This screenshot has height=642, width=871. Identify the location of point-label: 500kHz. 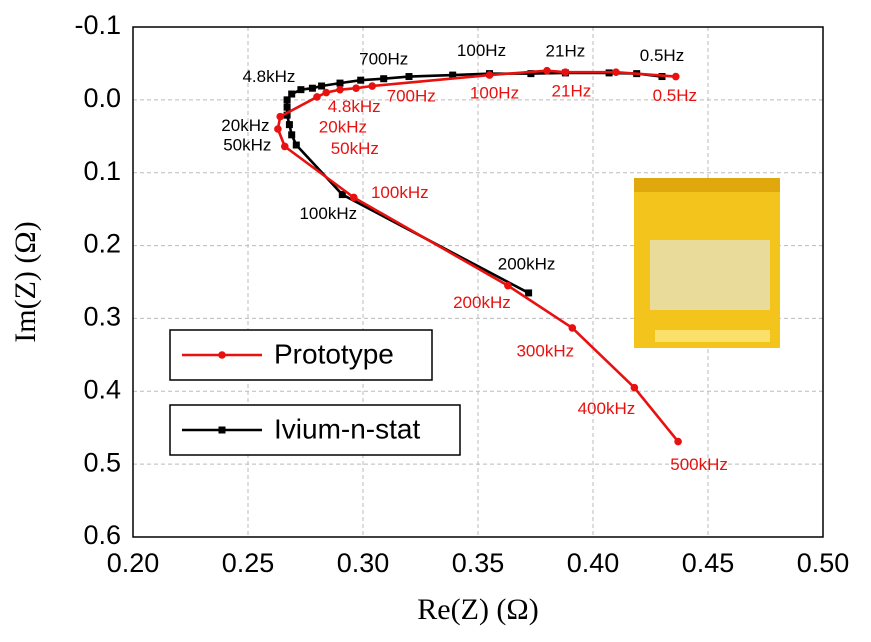
(699, 464).